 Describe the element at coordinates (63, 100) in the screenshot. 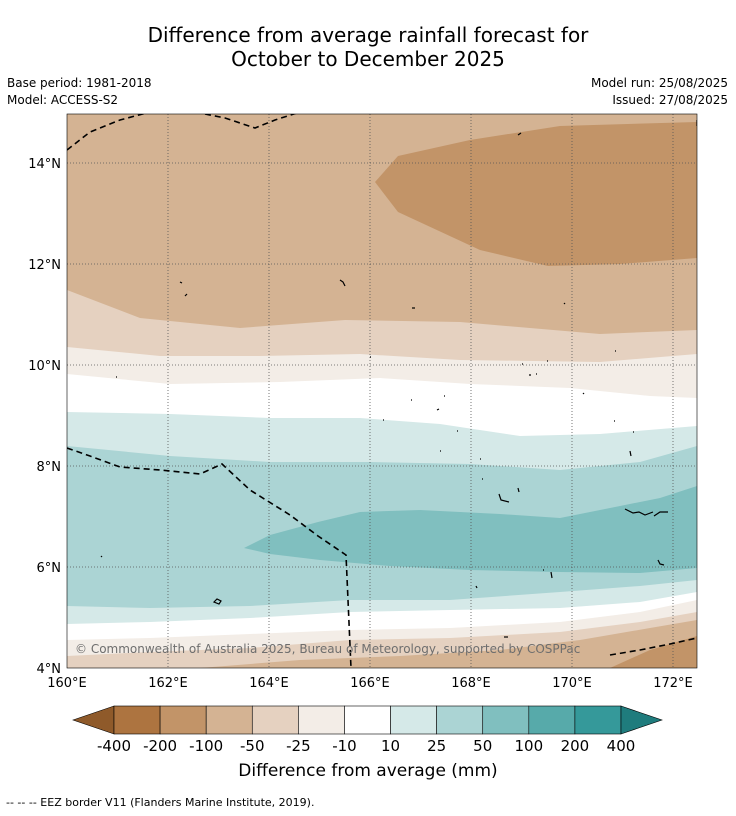

I see `model-text: Model: ACCESS-S2` at that location.